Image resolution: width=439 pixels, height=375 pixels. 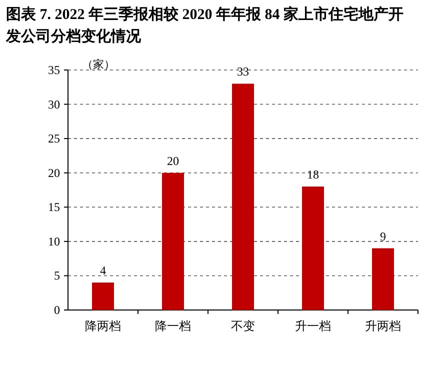 What do you see at coordinates (54, 70) in the screenshot?
I see `y-tick-label: 35` at bounding box center [54, 70].